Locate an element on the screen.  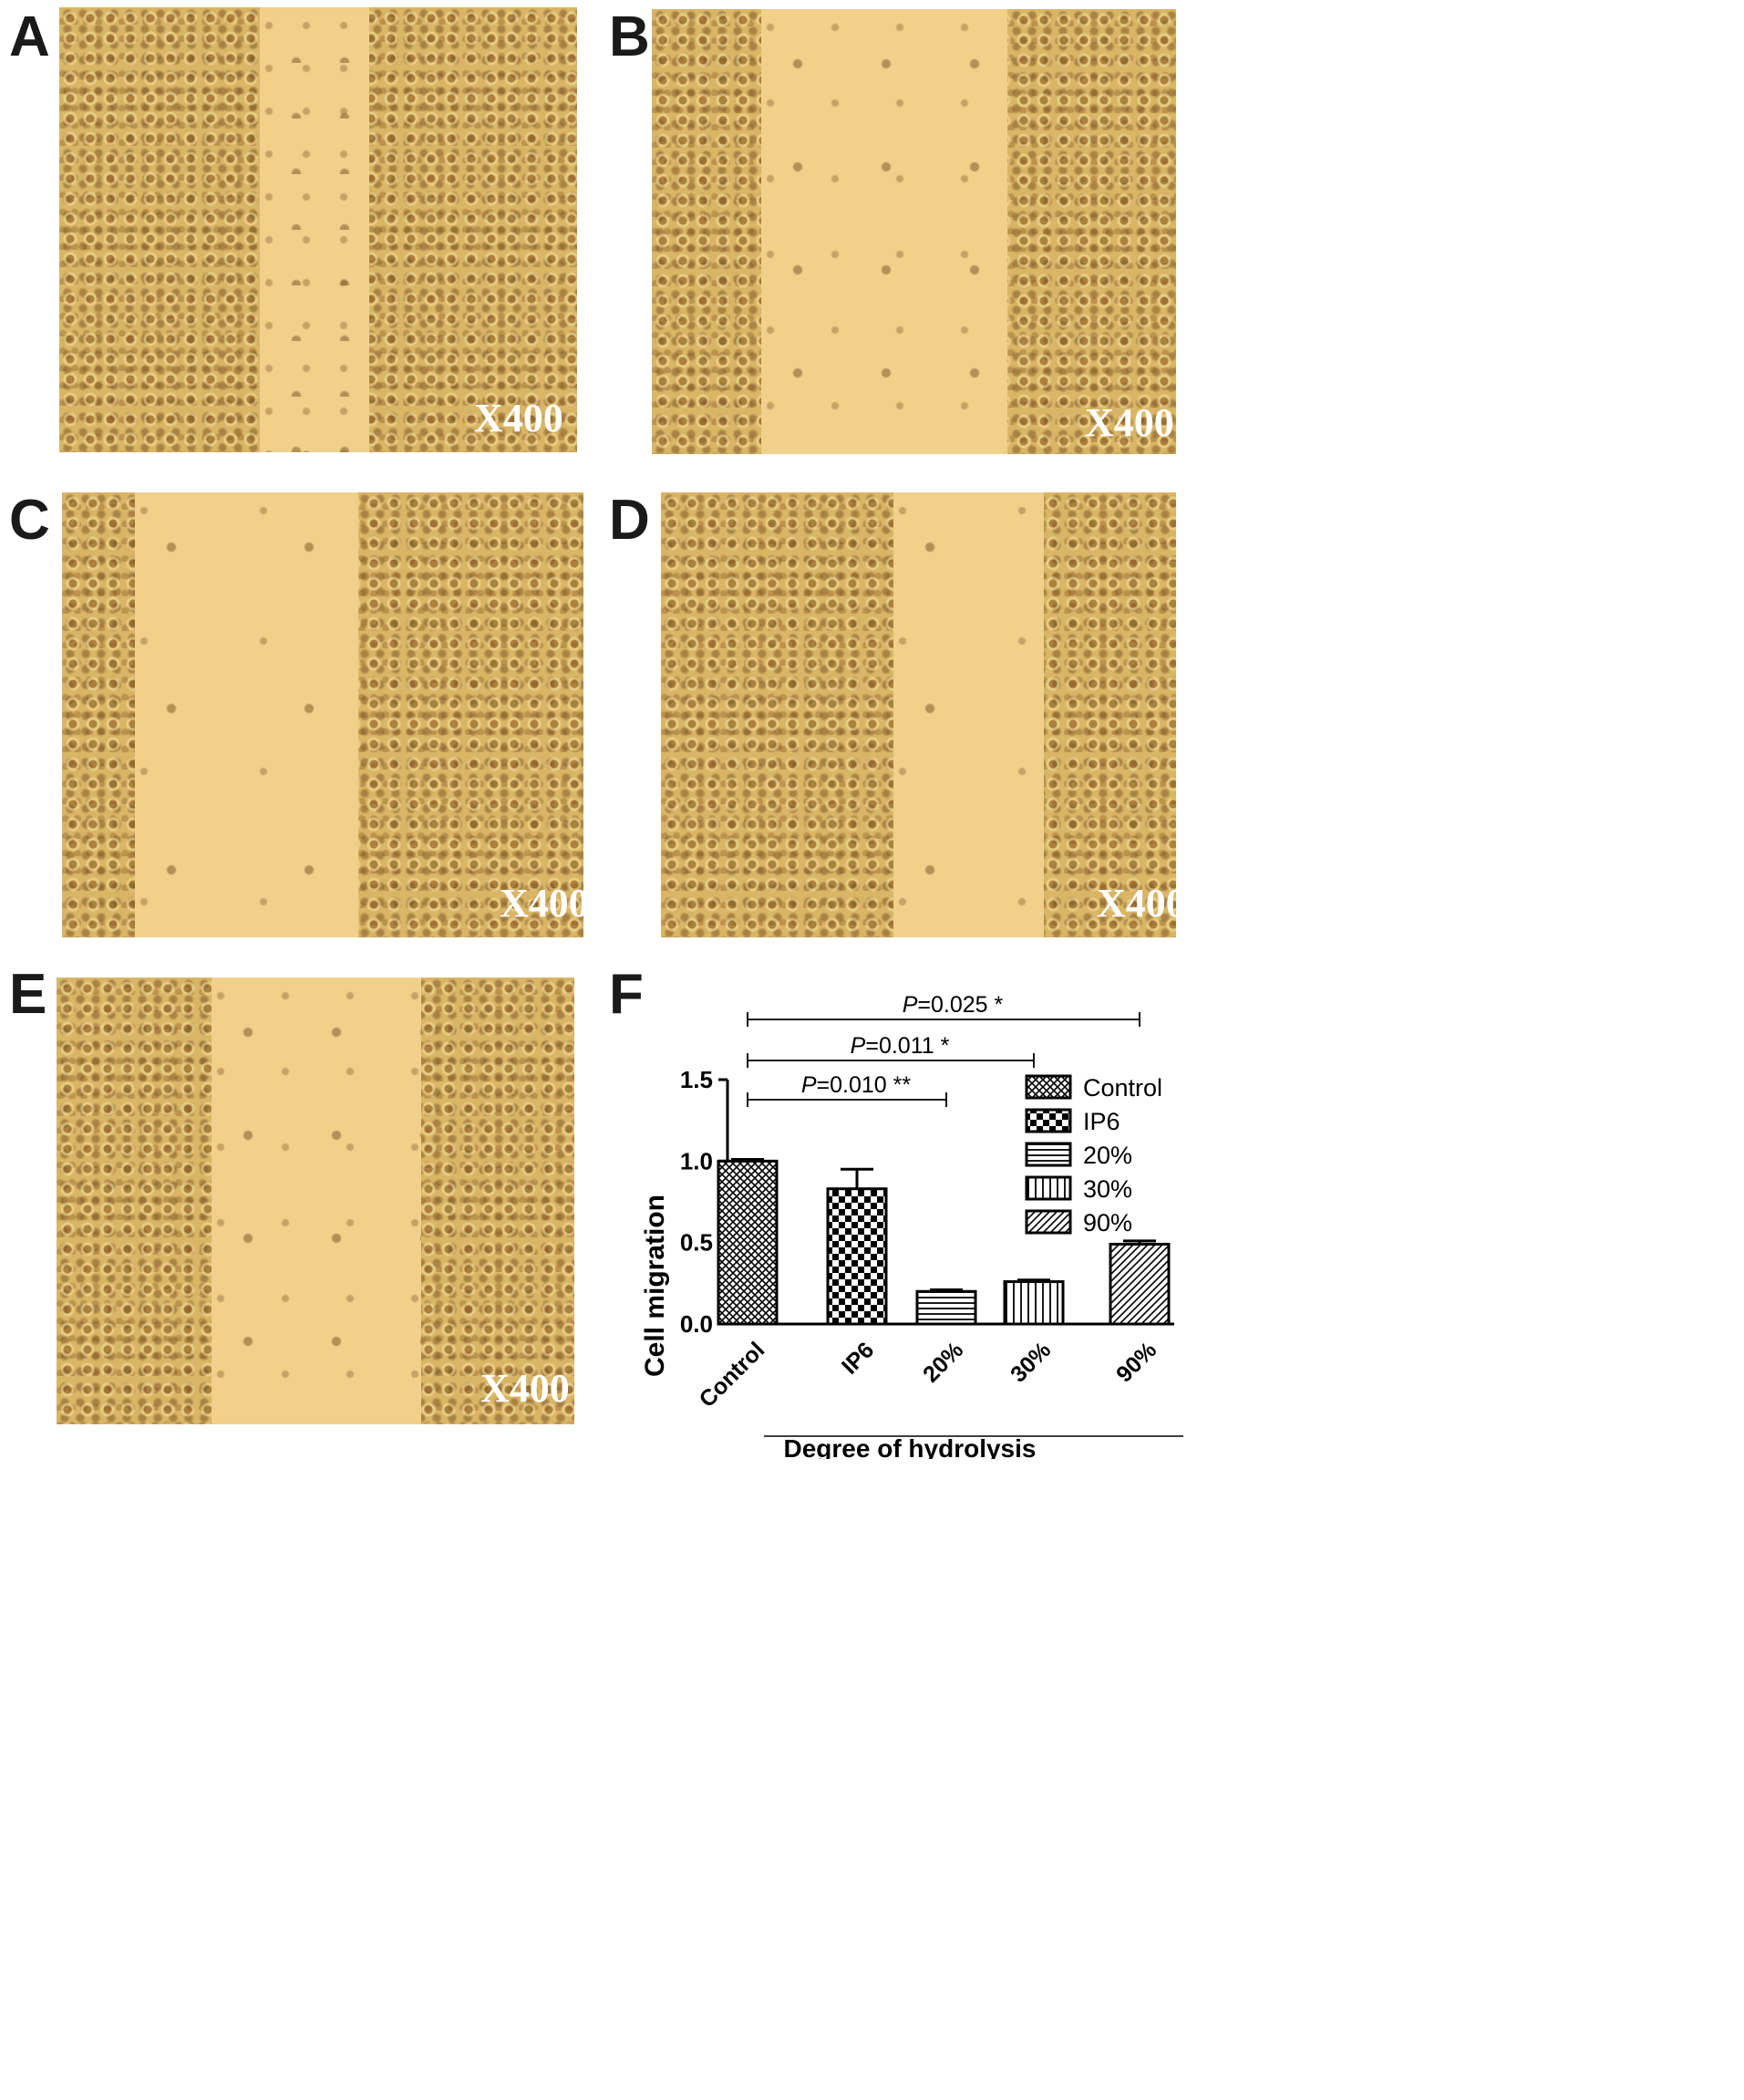
significance-label: P=0.025 * is located at coordinates (954, 1005).